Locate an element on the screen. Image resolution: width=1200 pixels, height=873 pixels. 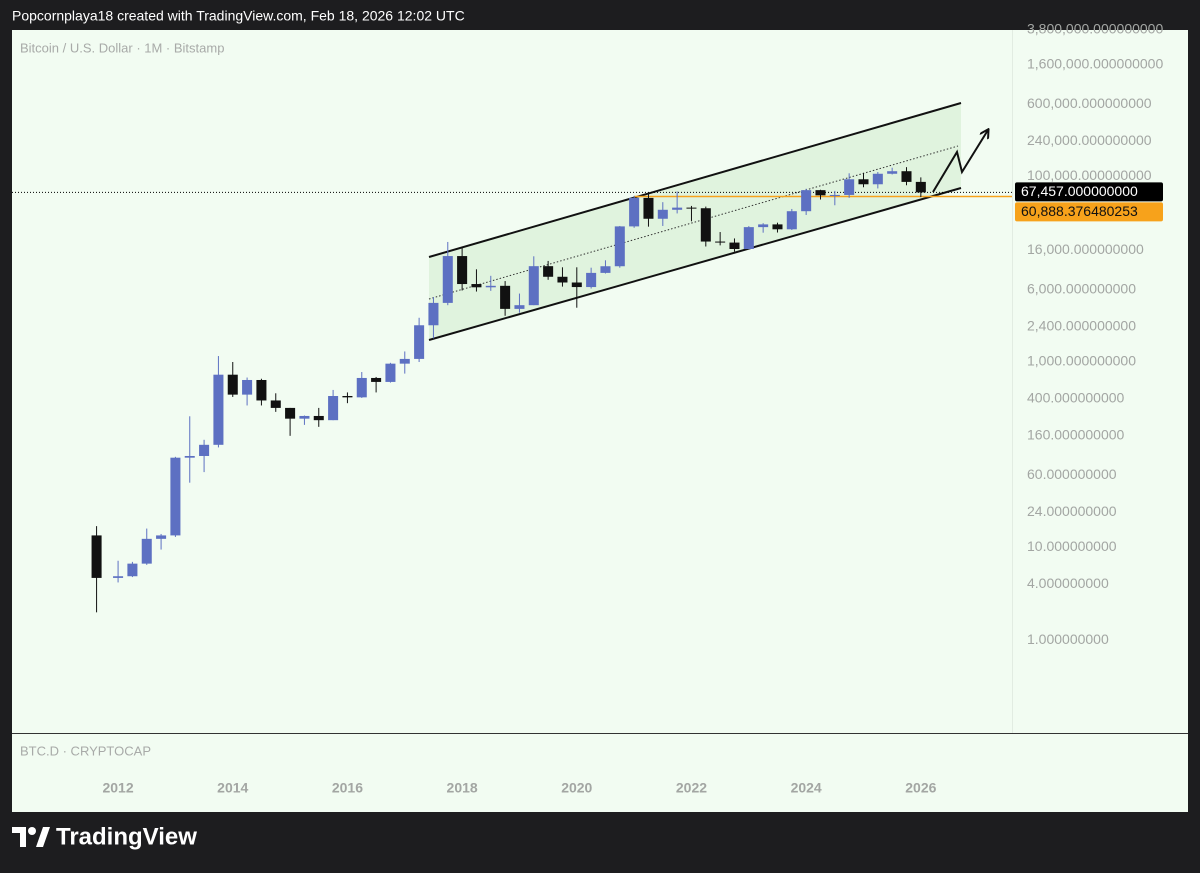
y-tick-label: 100,000.000000000 is located at coordinates (1089, 175).